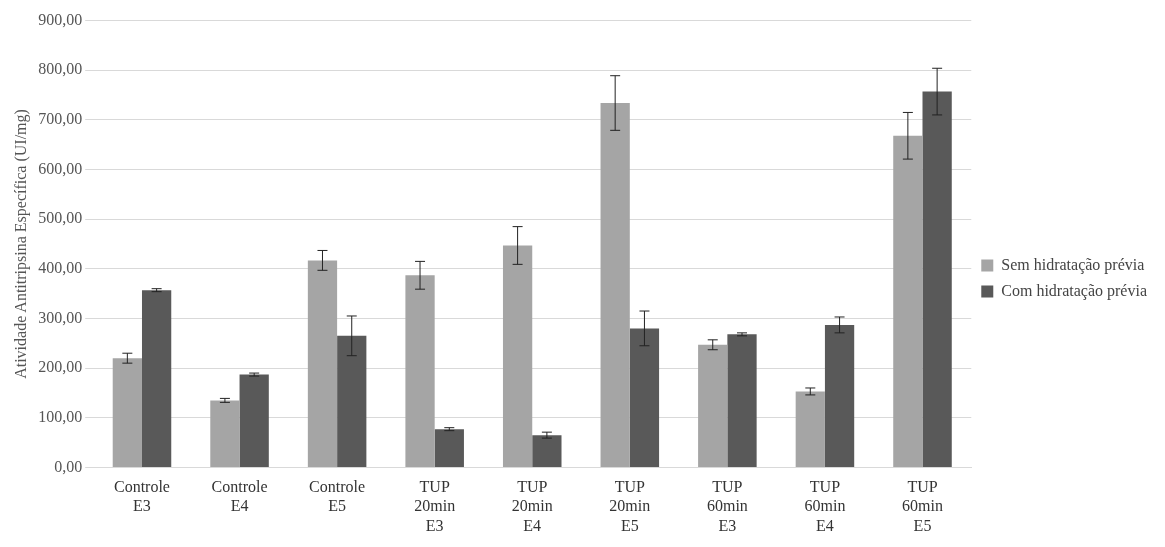 This screenshot has width=1165, height=547. Describe the element at coordinates (630, 506) in the screenshot. I see `x-tick-label: TUP 20min E5` at that location.